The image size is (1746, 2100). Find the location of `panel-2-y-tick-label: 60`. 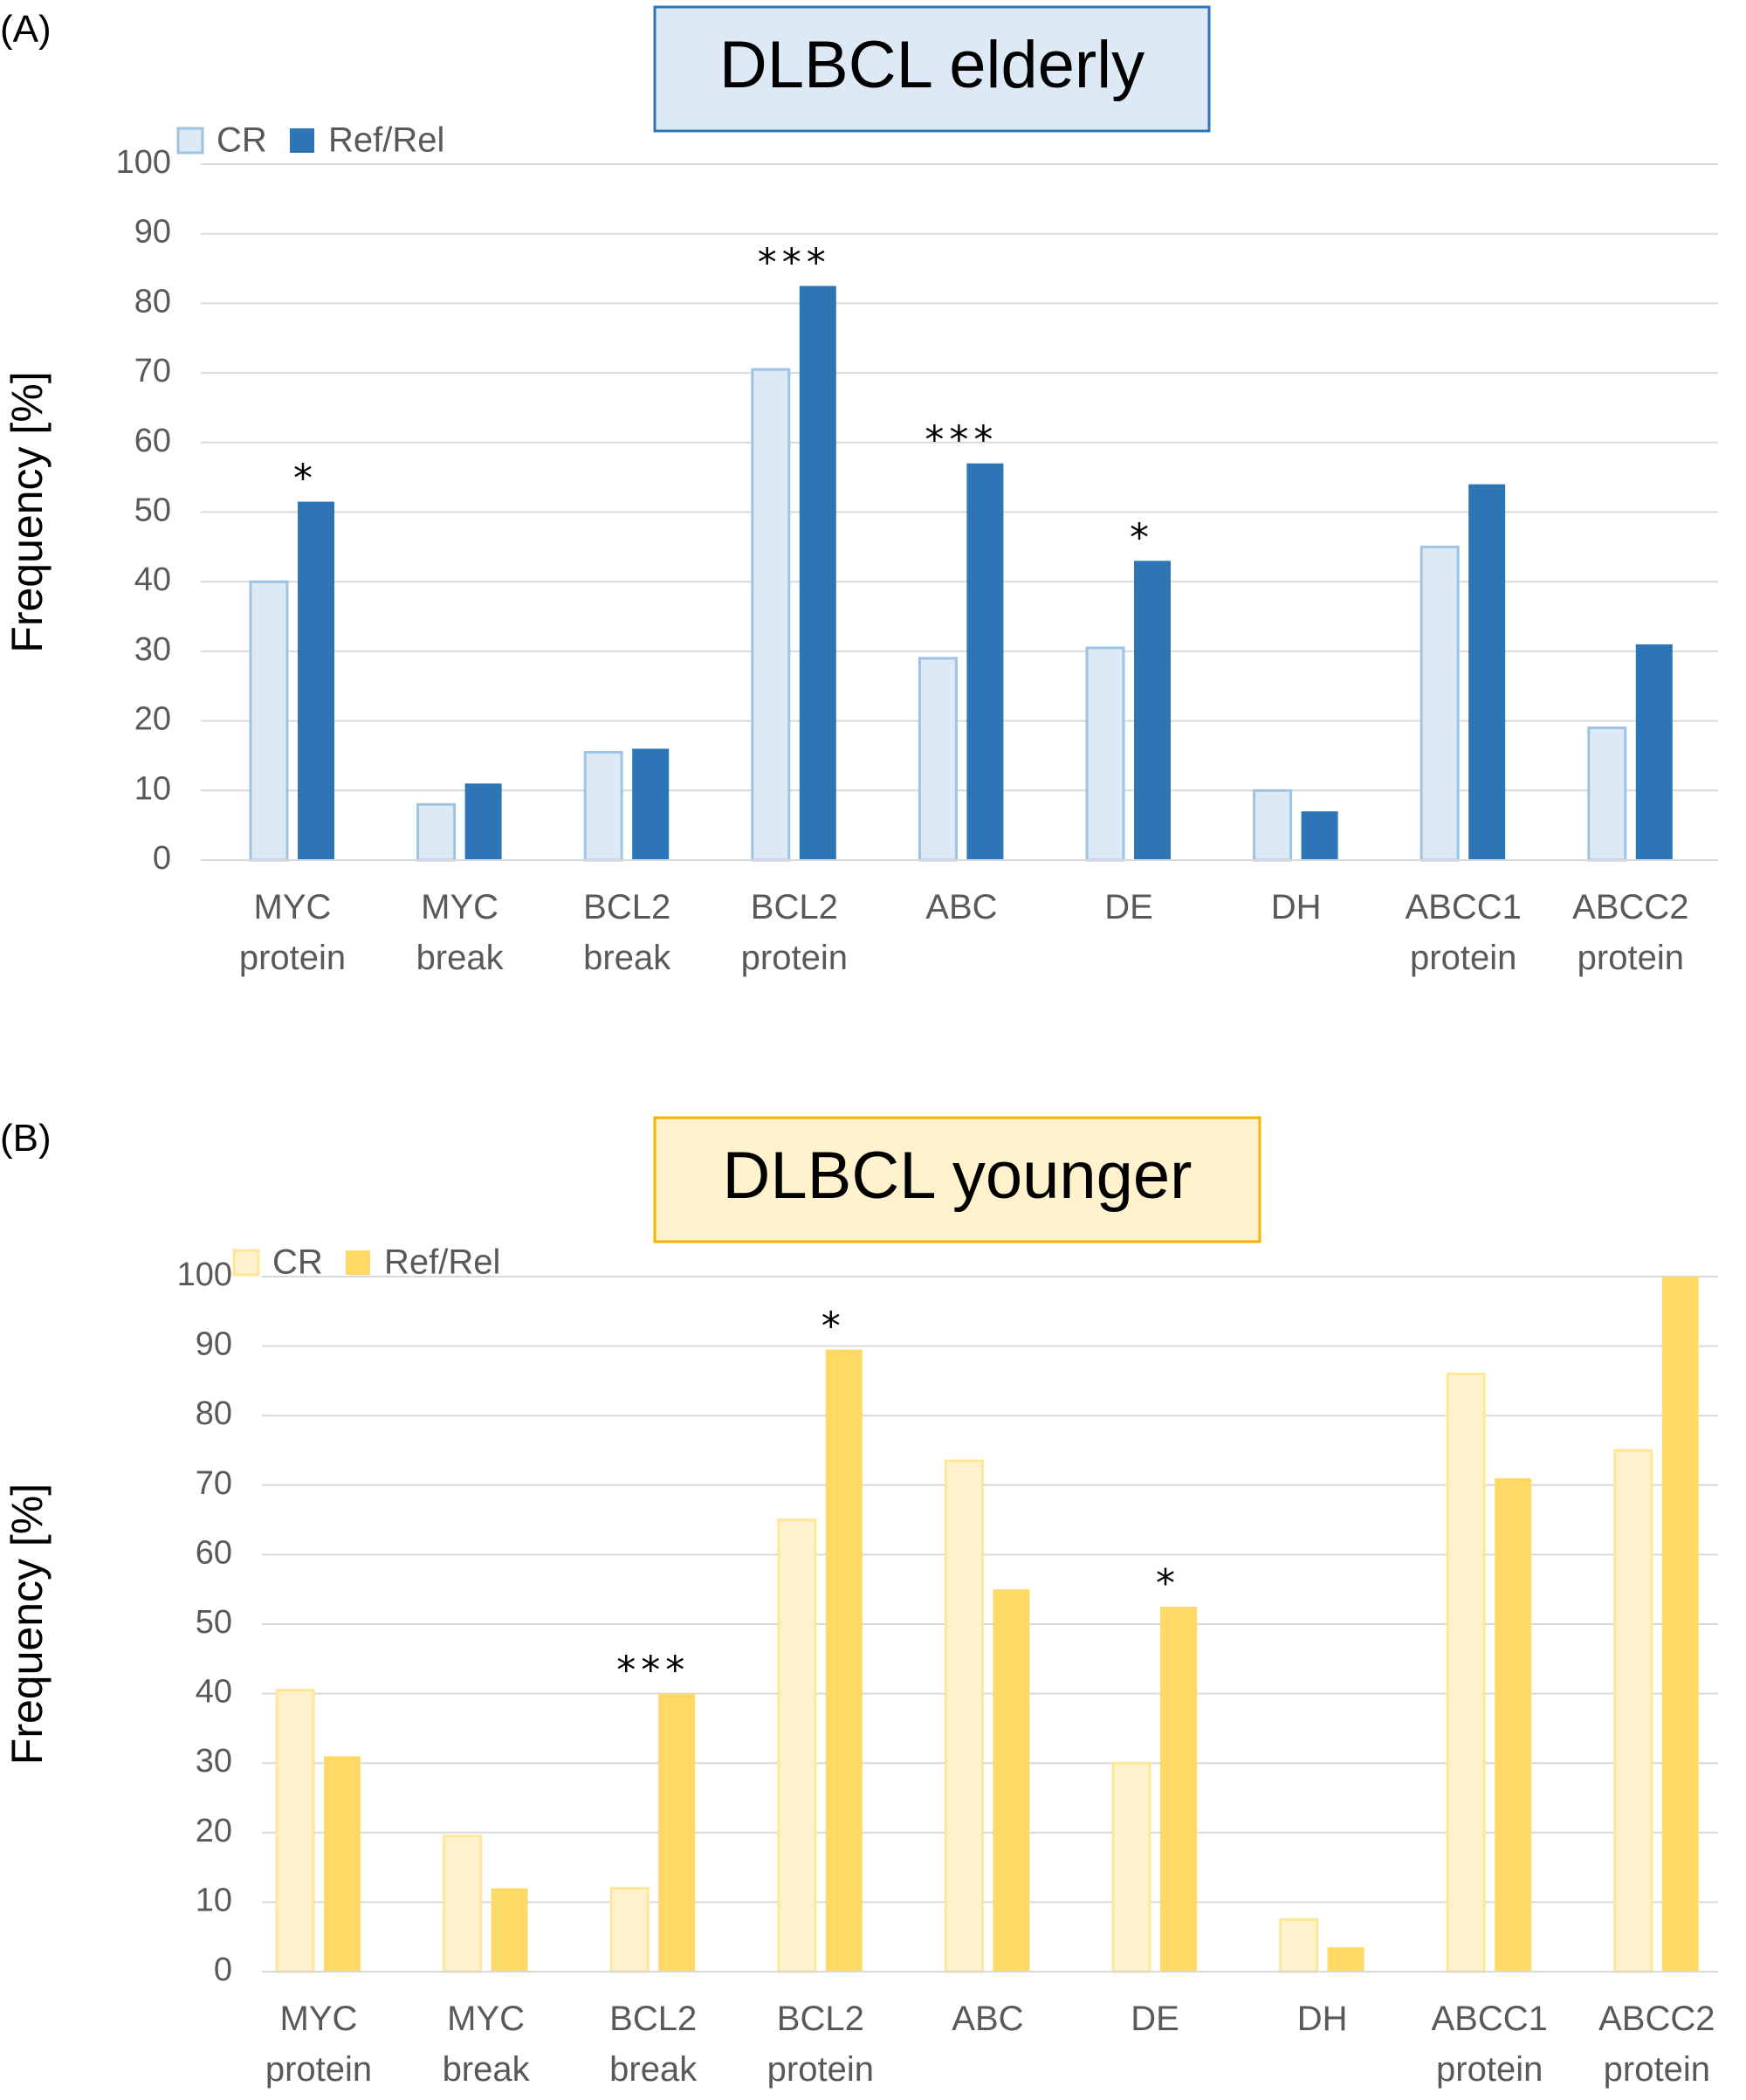

panel-2-y-tick-label: 60 is located at coordinates (214, 1552).